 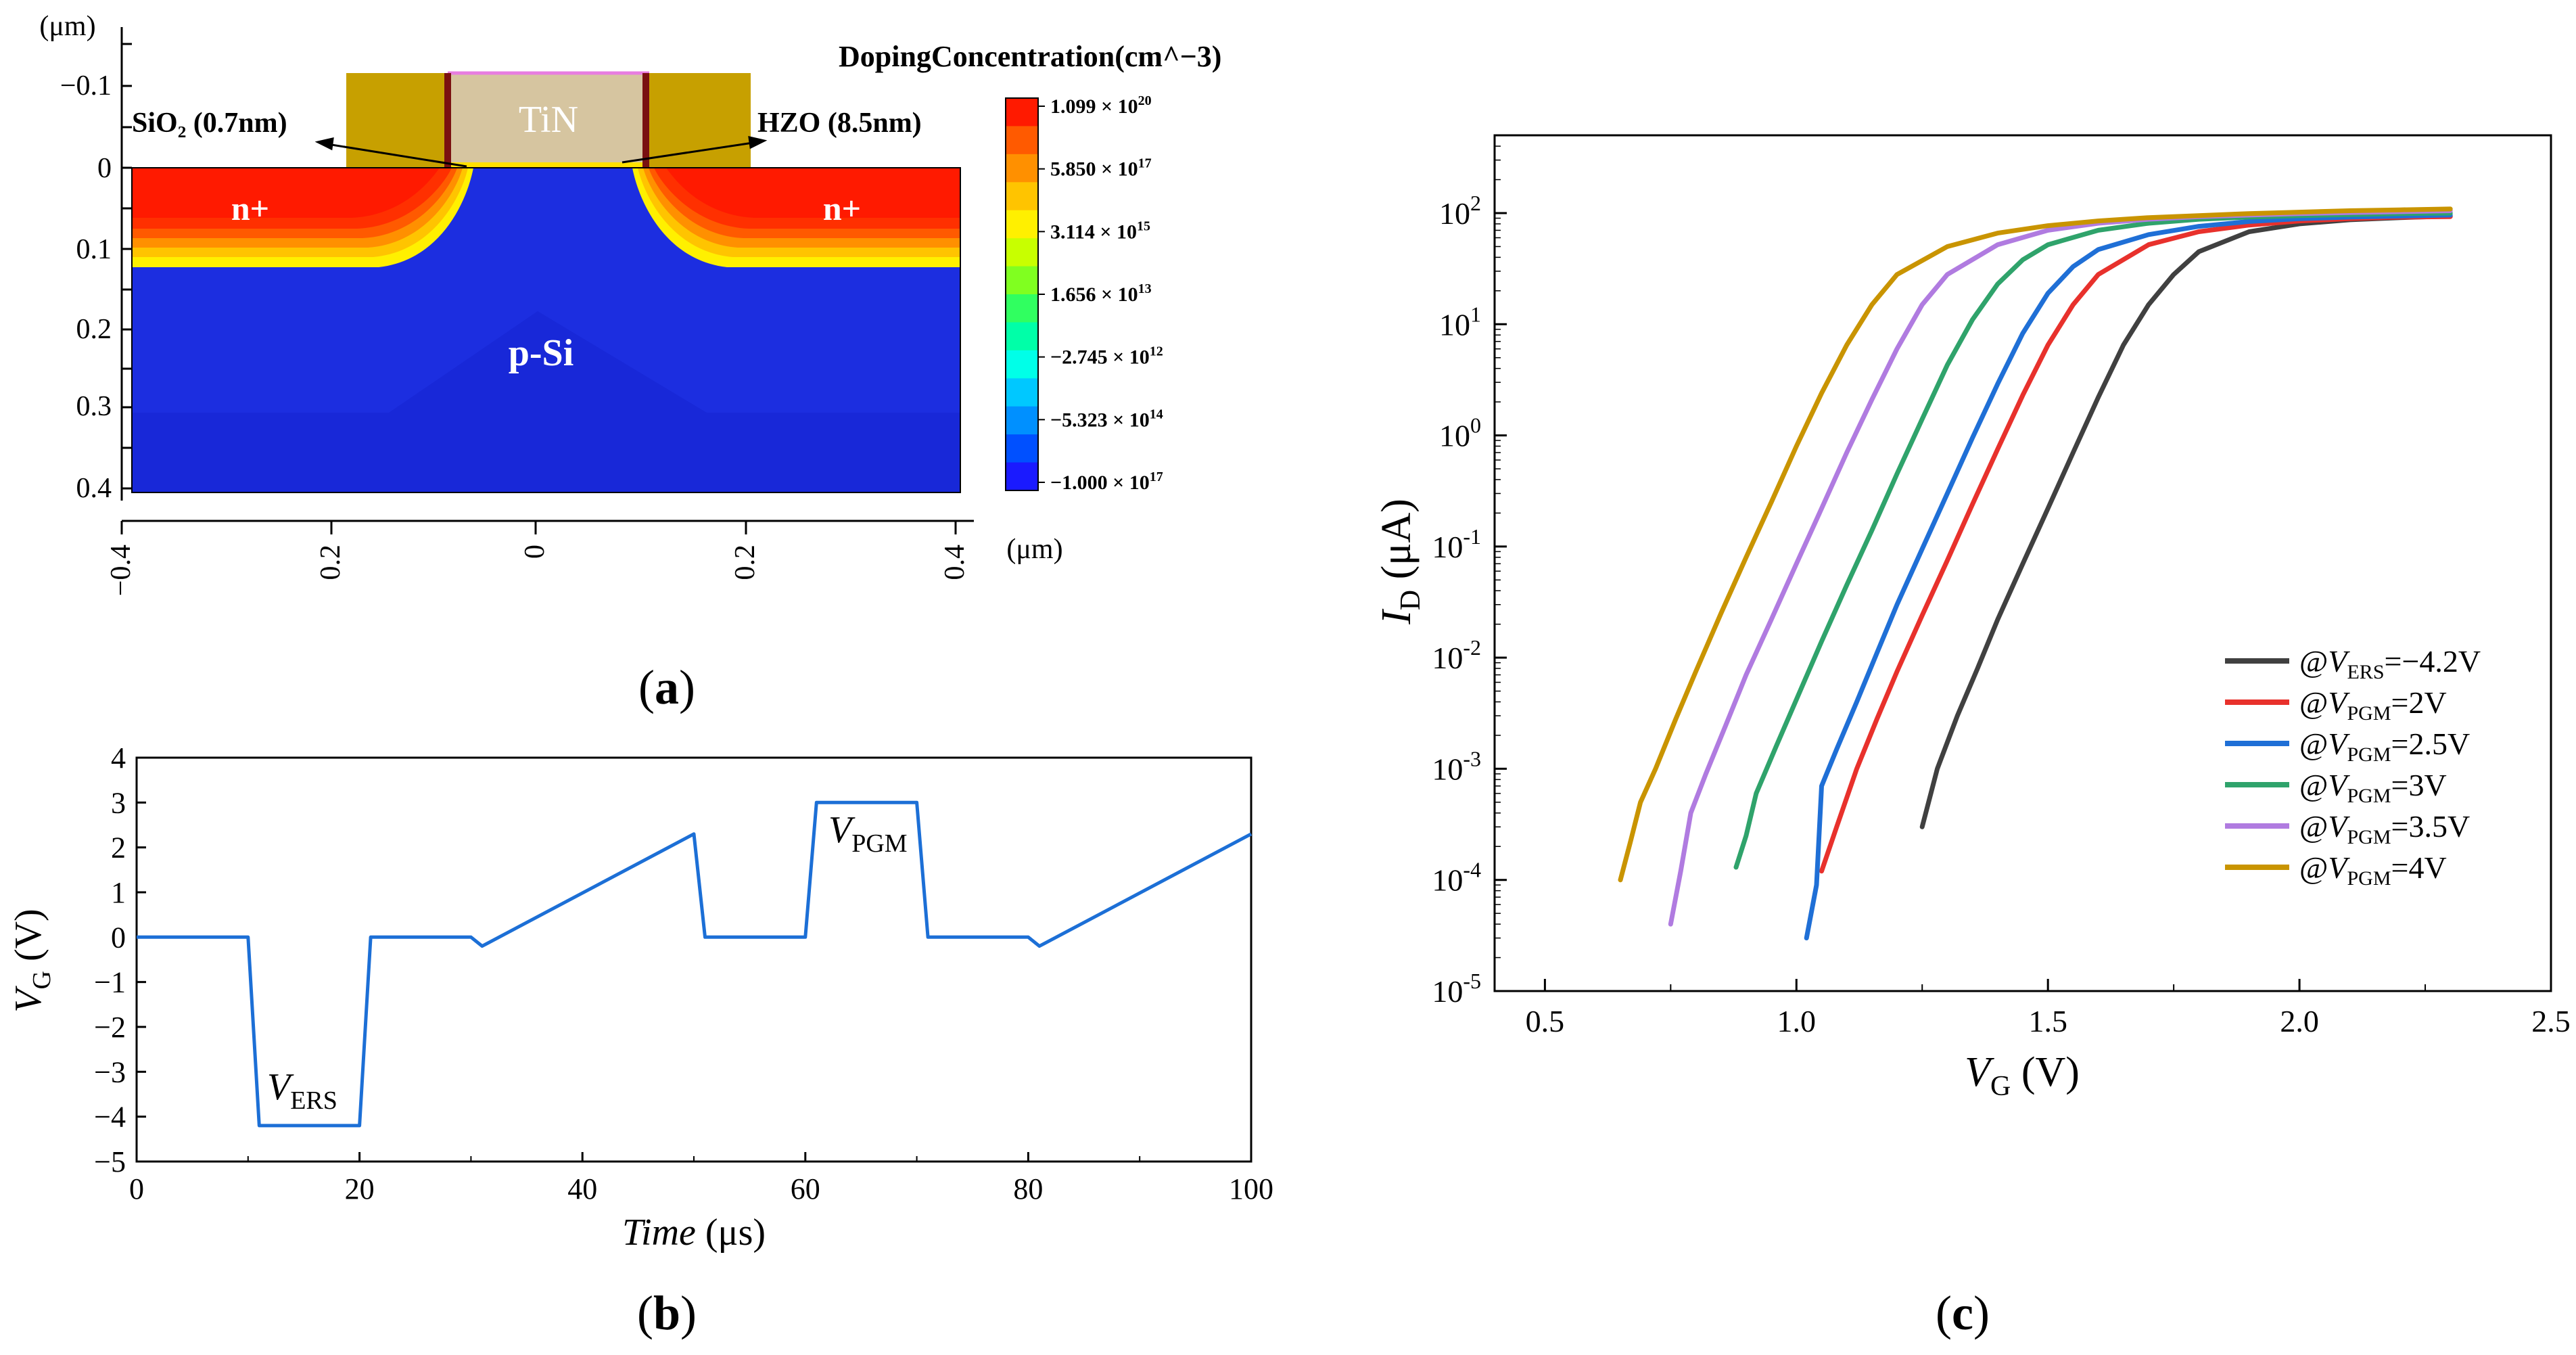 I want to click on source-doping, so click(x=302, y=217).